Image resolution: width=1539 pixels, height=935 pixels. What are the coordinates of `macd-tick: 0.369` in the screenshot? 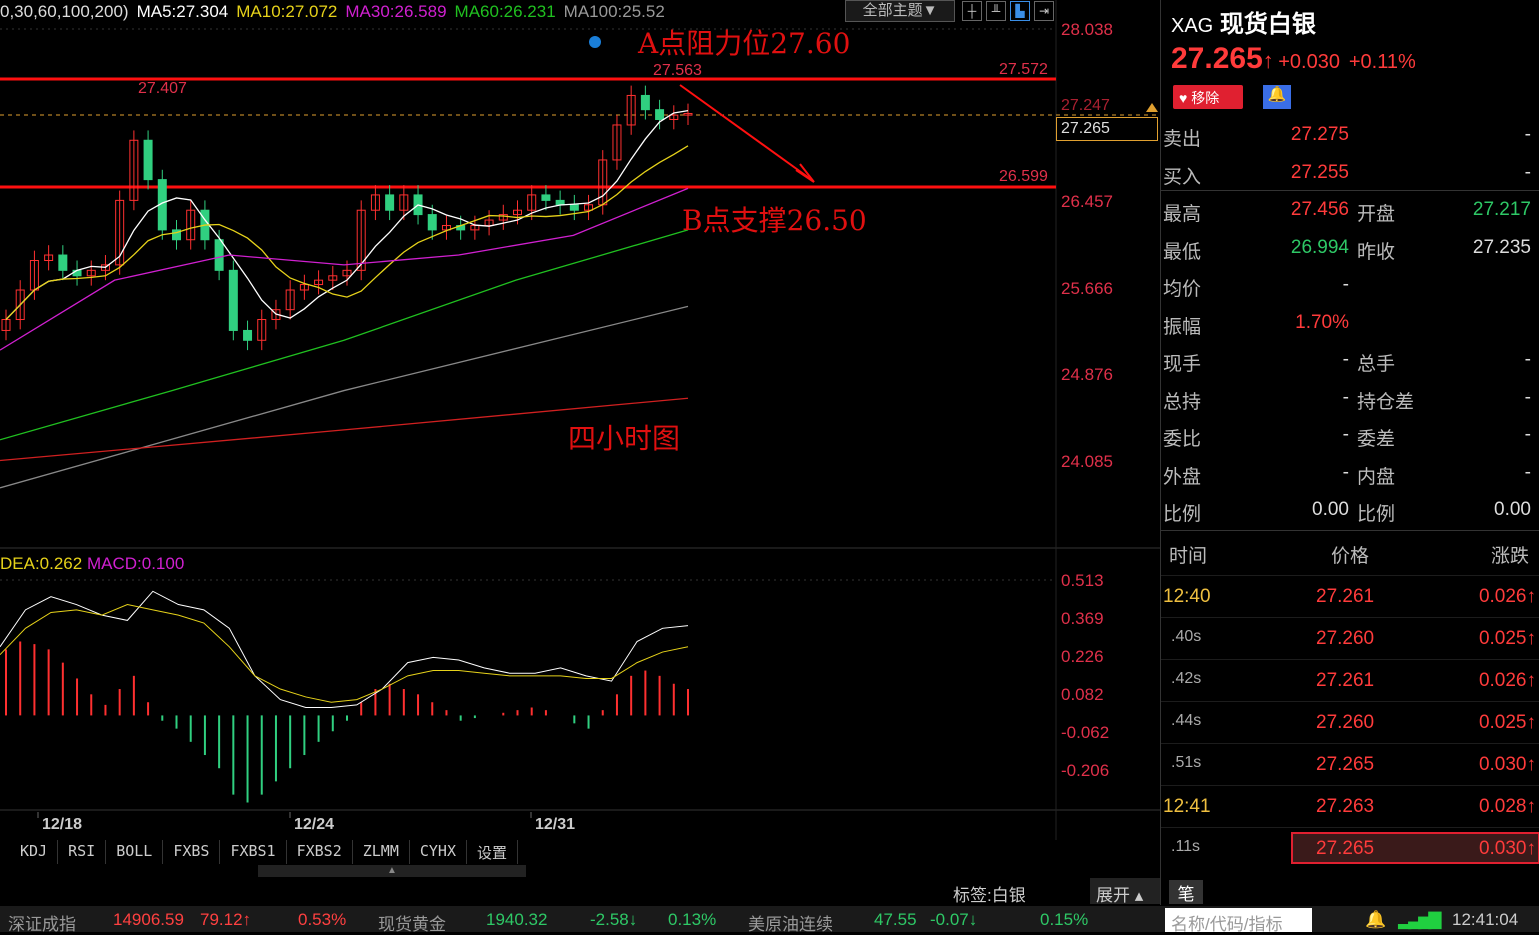 It's located at (1082, 618).